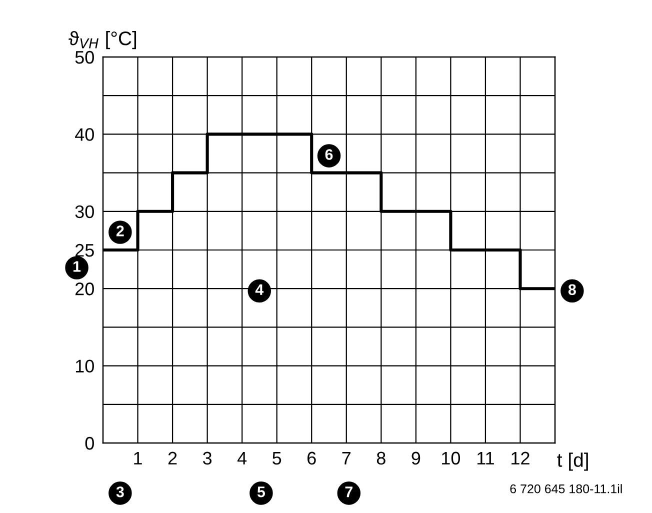 This screenshot has width=652, height=513. What do you see at coordinates (566, 489) in the screenshot?
I see `text: 6 720 645 180-11.1il` at bounding box center [566, 489].